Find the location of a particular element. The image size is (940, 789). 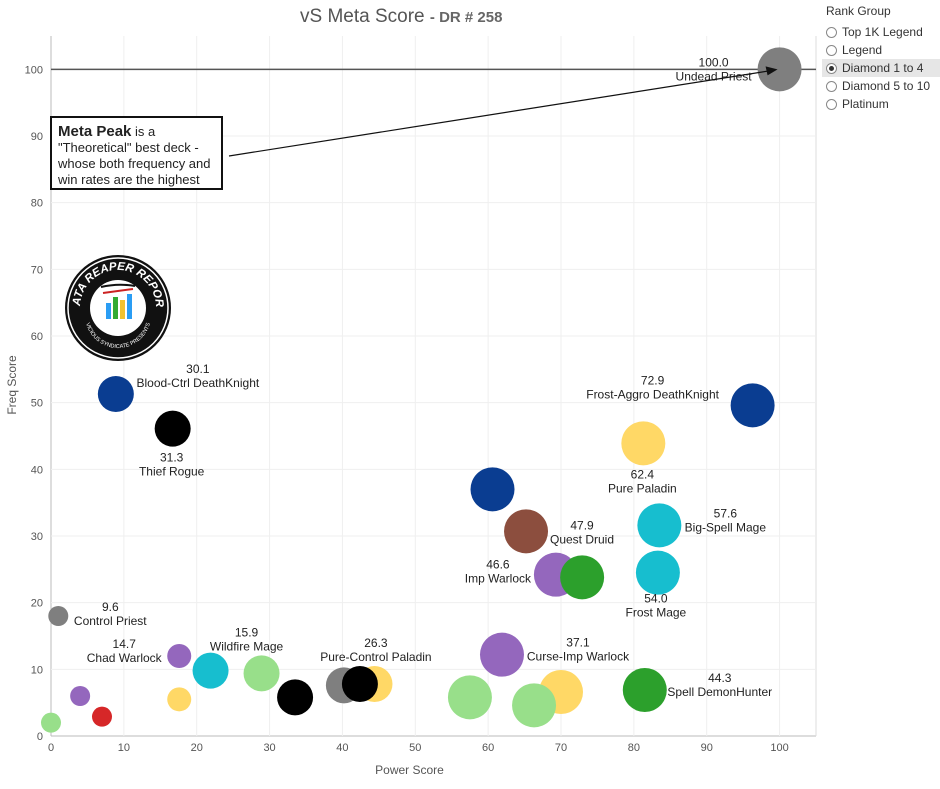

rank-option-label: Top 1K Legend is located at coordinates (882, 32).